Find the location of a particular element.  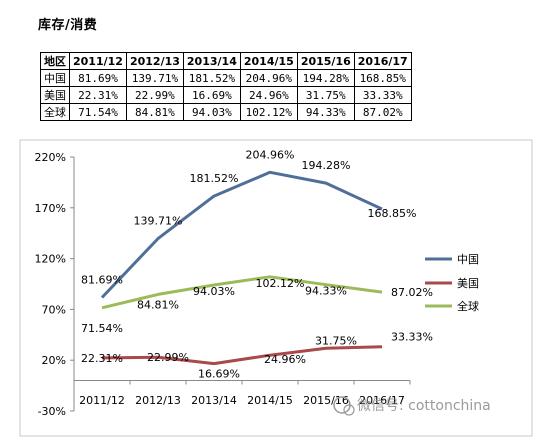

y-tick-label: 170% is located at coordinates (50, 208).